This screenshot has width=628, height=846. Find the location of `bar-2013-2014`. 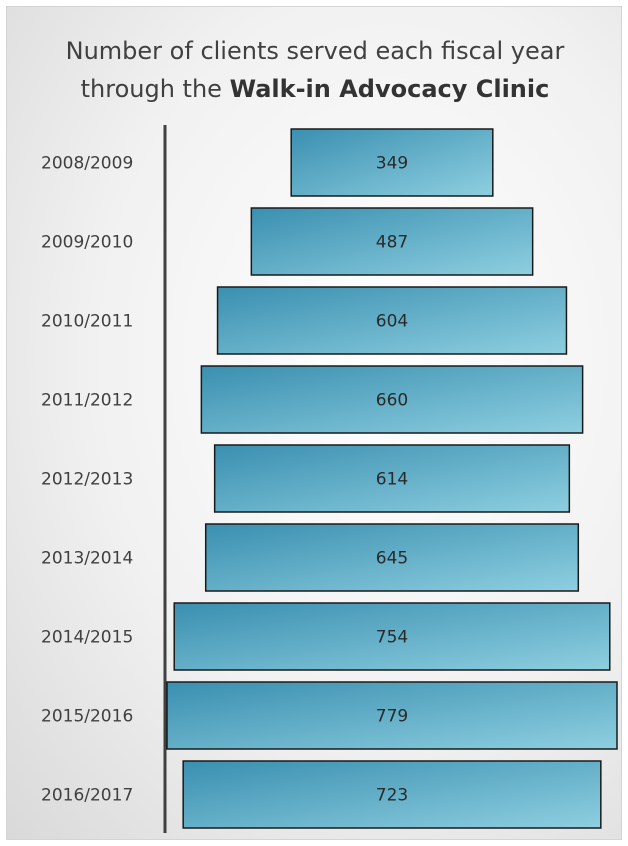

bar-2013-2014 is located at coordinates (392, 557).